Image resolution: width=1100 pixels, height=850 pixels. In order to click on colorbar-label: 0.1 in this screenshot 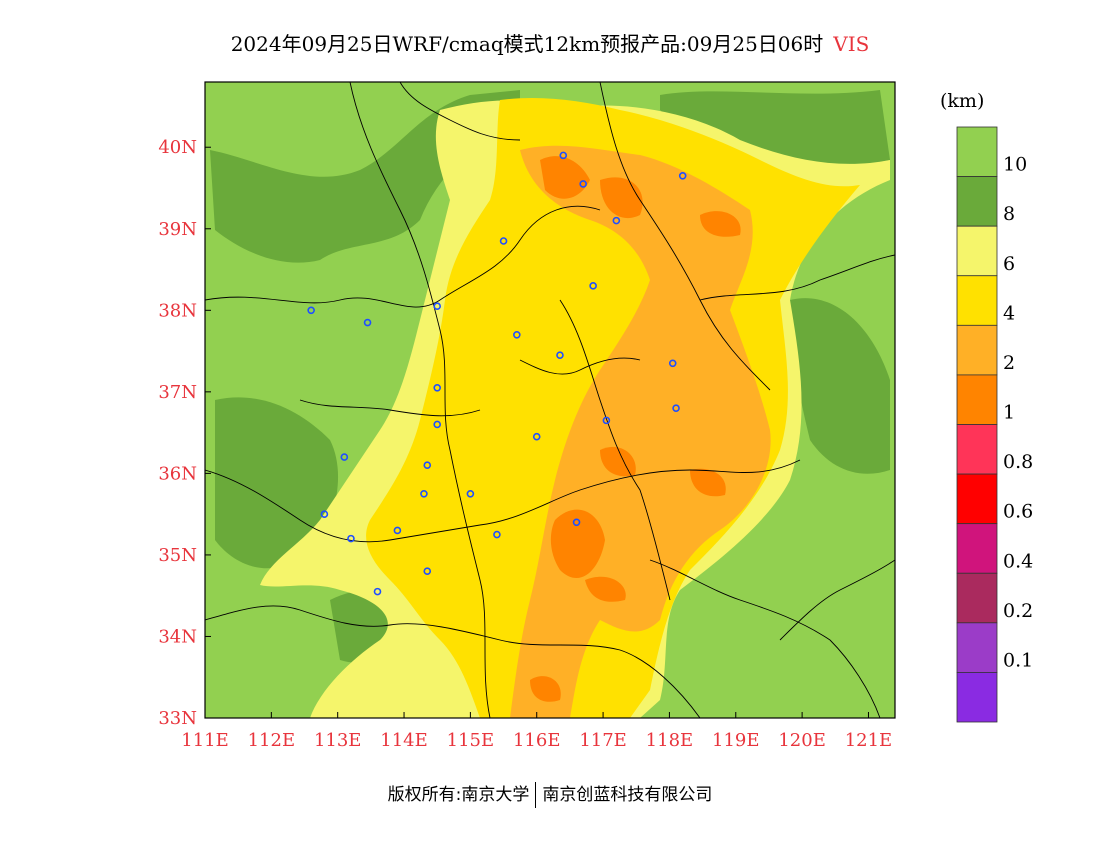, I will do `click(1018, 660)`.